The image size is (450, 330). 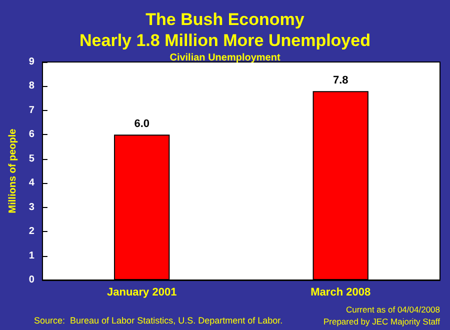 I want to click on x-tick-label: January 2001, so click(x=141, y=292).